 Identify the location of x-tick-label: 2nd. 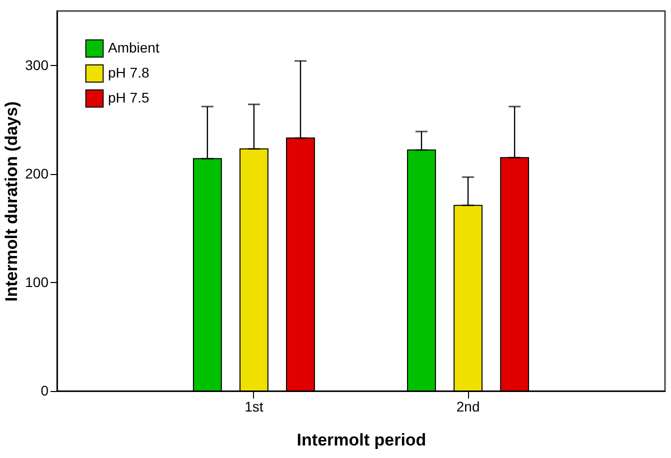
(468, 406).